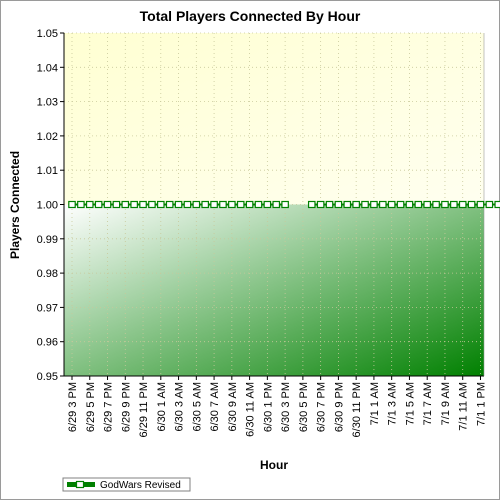  I want to click on x-tick-label: 6/30 1 PM, so click(268, 407).